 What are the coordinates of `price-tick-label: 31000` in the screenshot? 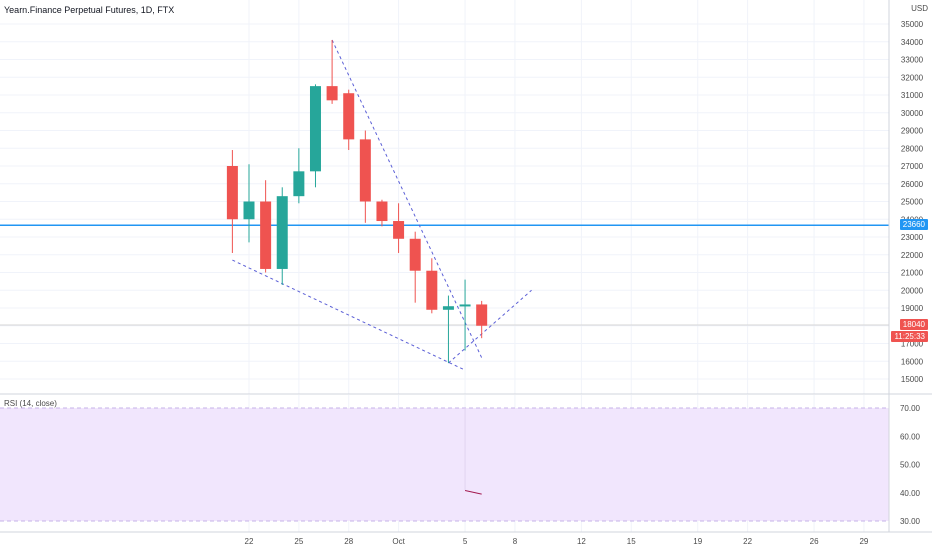 It's located at (912, 95).